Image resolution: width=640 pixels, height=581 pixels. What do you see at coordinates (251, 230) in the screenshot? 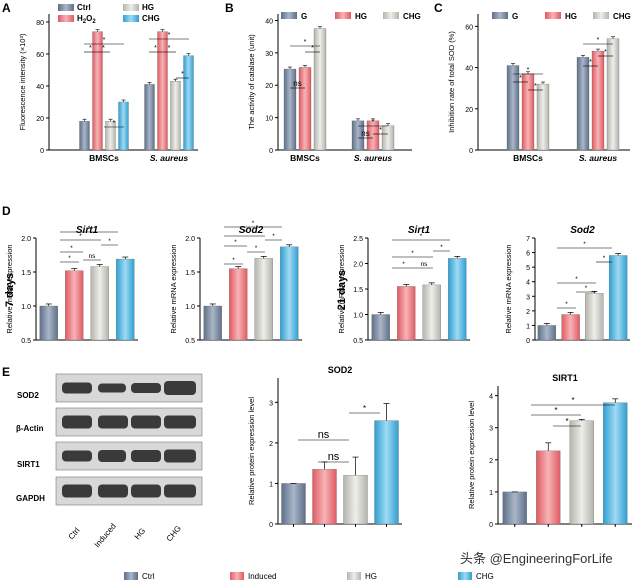
I see `chart-title: Sod2` at bounding box center [251, 230].